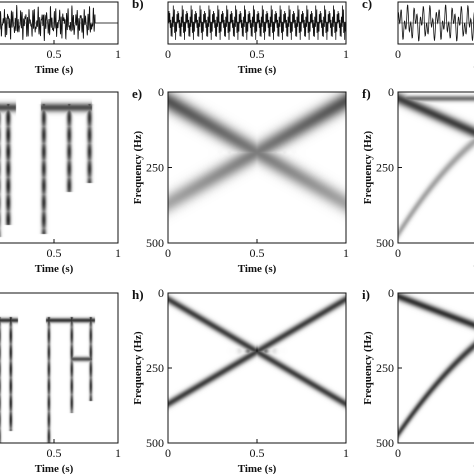 The width and height of the screenshot is (474, 474). I want to click on panel-letter-f: f), so click(366, 93).